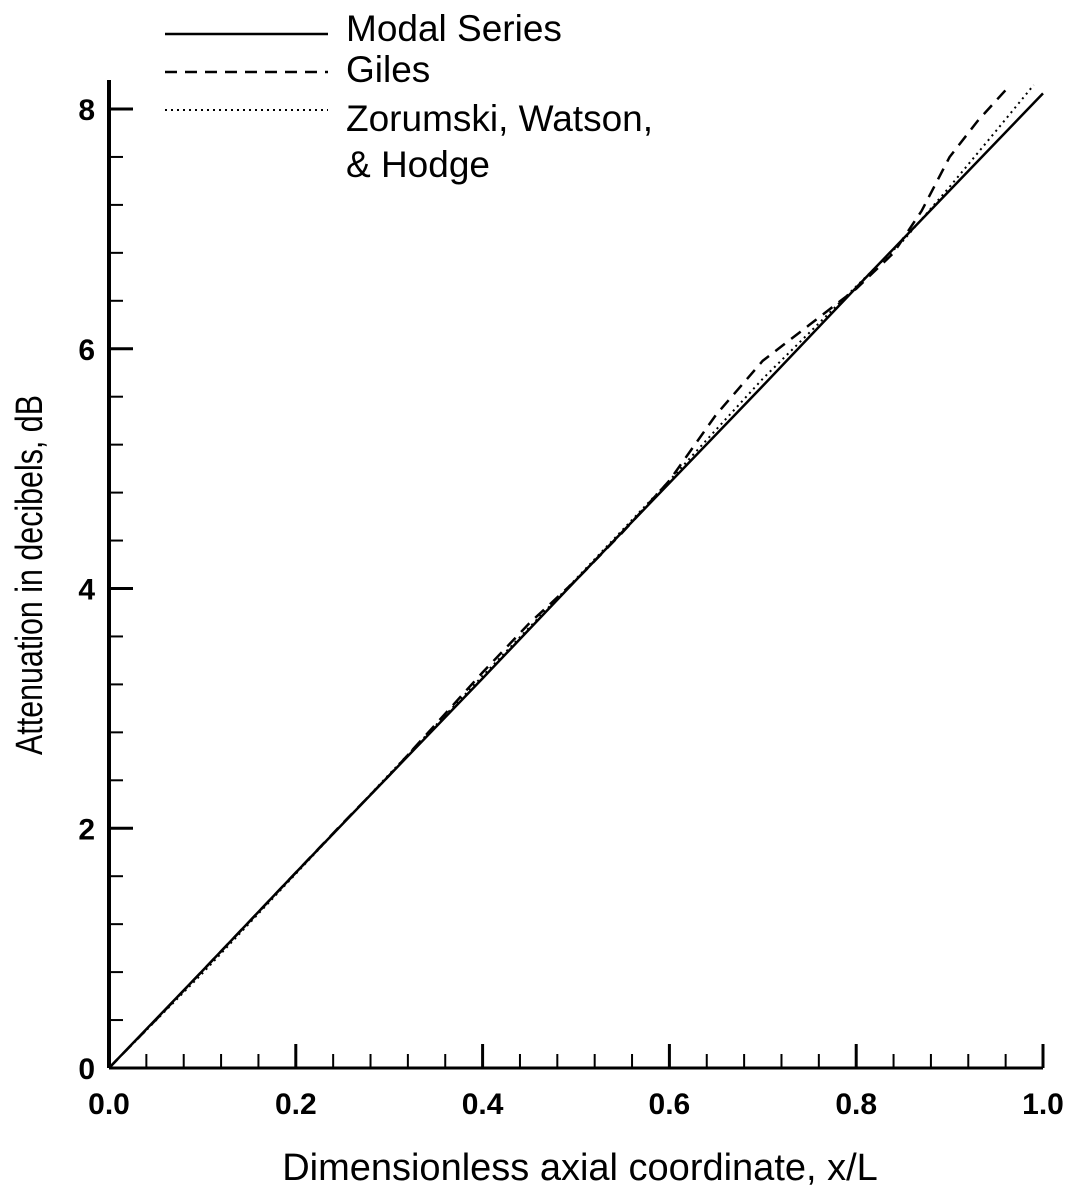 Image resolution: width=1077 pixels, height=1192 pixels. Describe the element at coordinates (388, 69) in the screenshot. I see `legend-label-2: Giles` at that location.